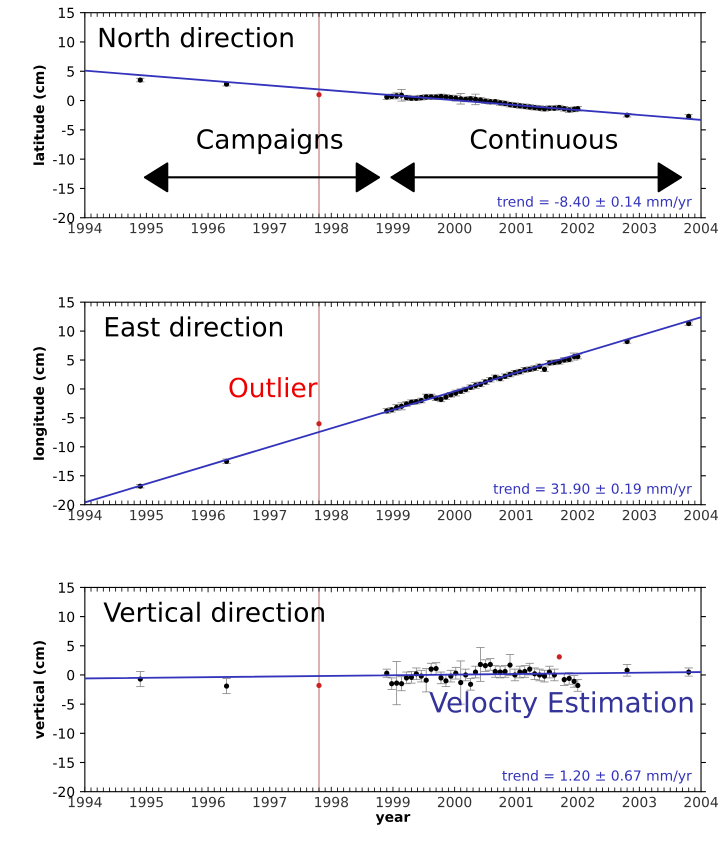 The width and height of the screenshot is (719, 844). Describe the element at coordinates (592, 490) in the screenshot. I see `annotation: trend = 31.90 ± 0.19 mm/yr` at that location.